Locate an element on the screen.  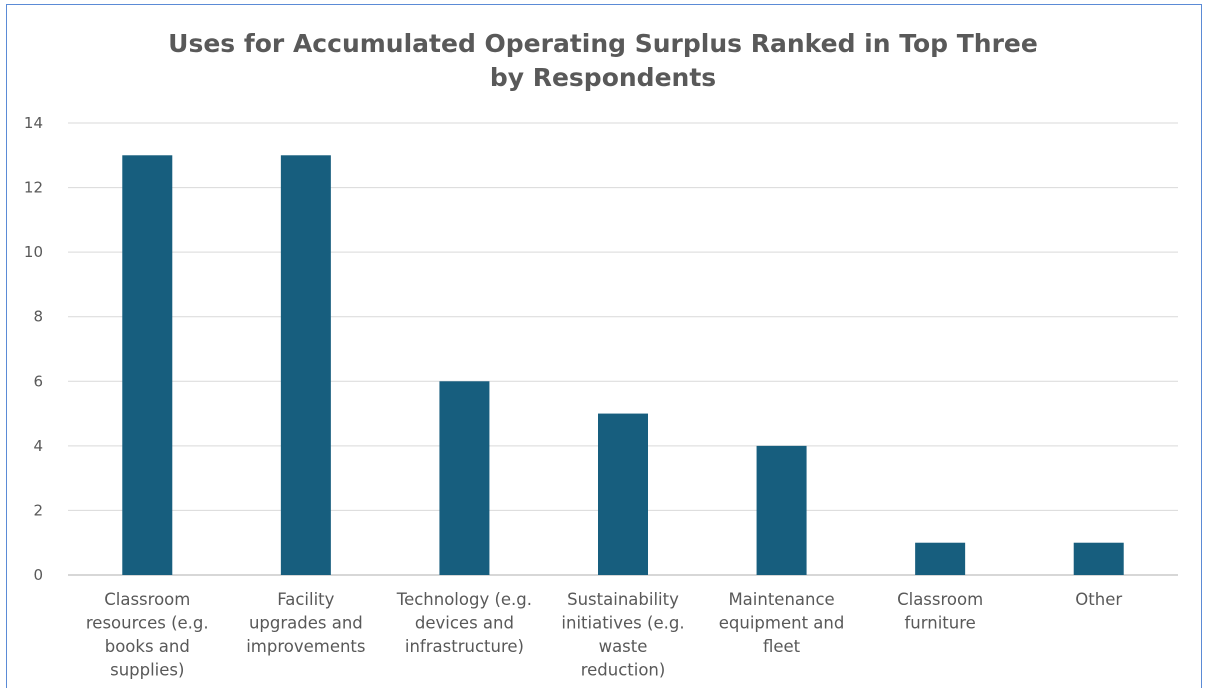
y-tick-label: 8 is located at coordinates (38, 317).